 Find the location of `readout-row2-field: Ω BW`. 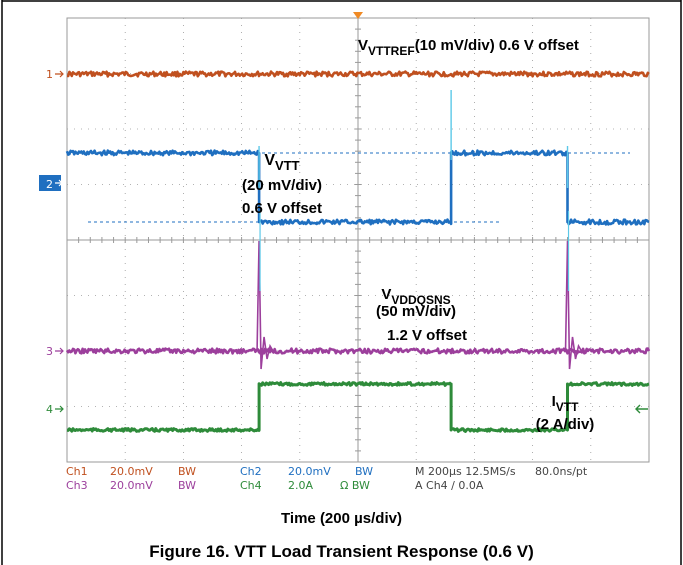

readout-row2-field: Ω BW is located at coordinates (355, 485).